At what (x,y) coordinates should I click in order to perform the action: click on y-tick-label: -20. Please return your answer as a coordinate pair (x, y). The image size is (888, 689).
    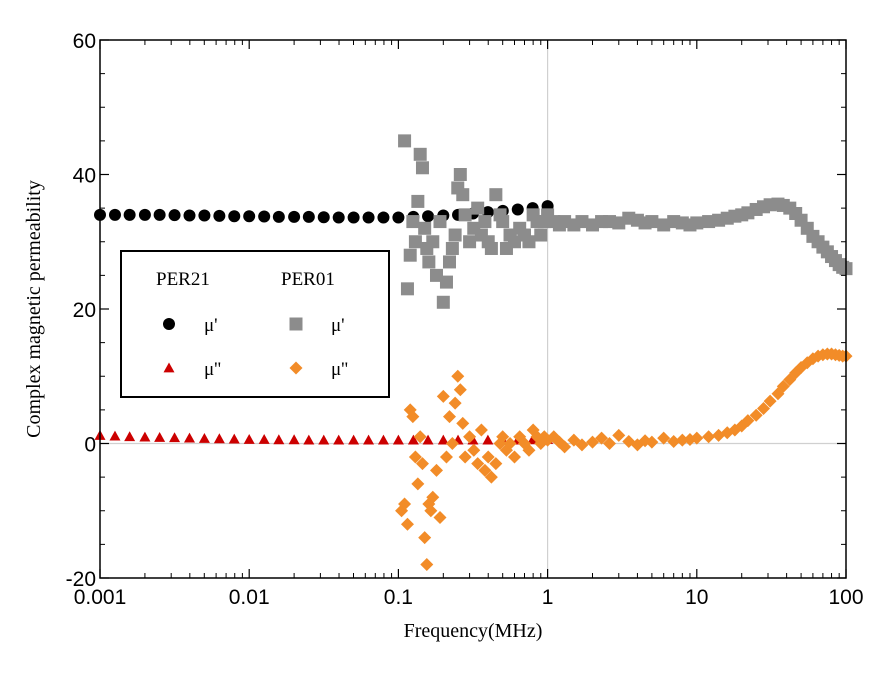
    Looking at the image, I should click on (81, 579).